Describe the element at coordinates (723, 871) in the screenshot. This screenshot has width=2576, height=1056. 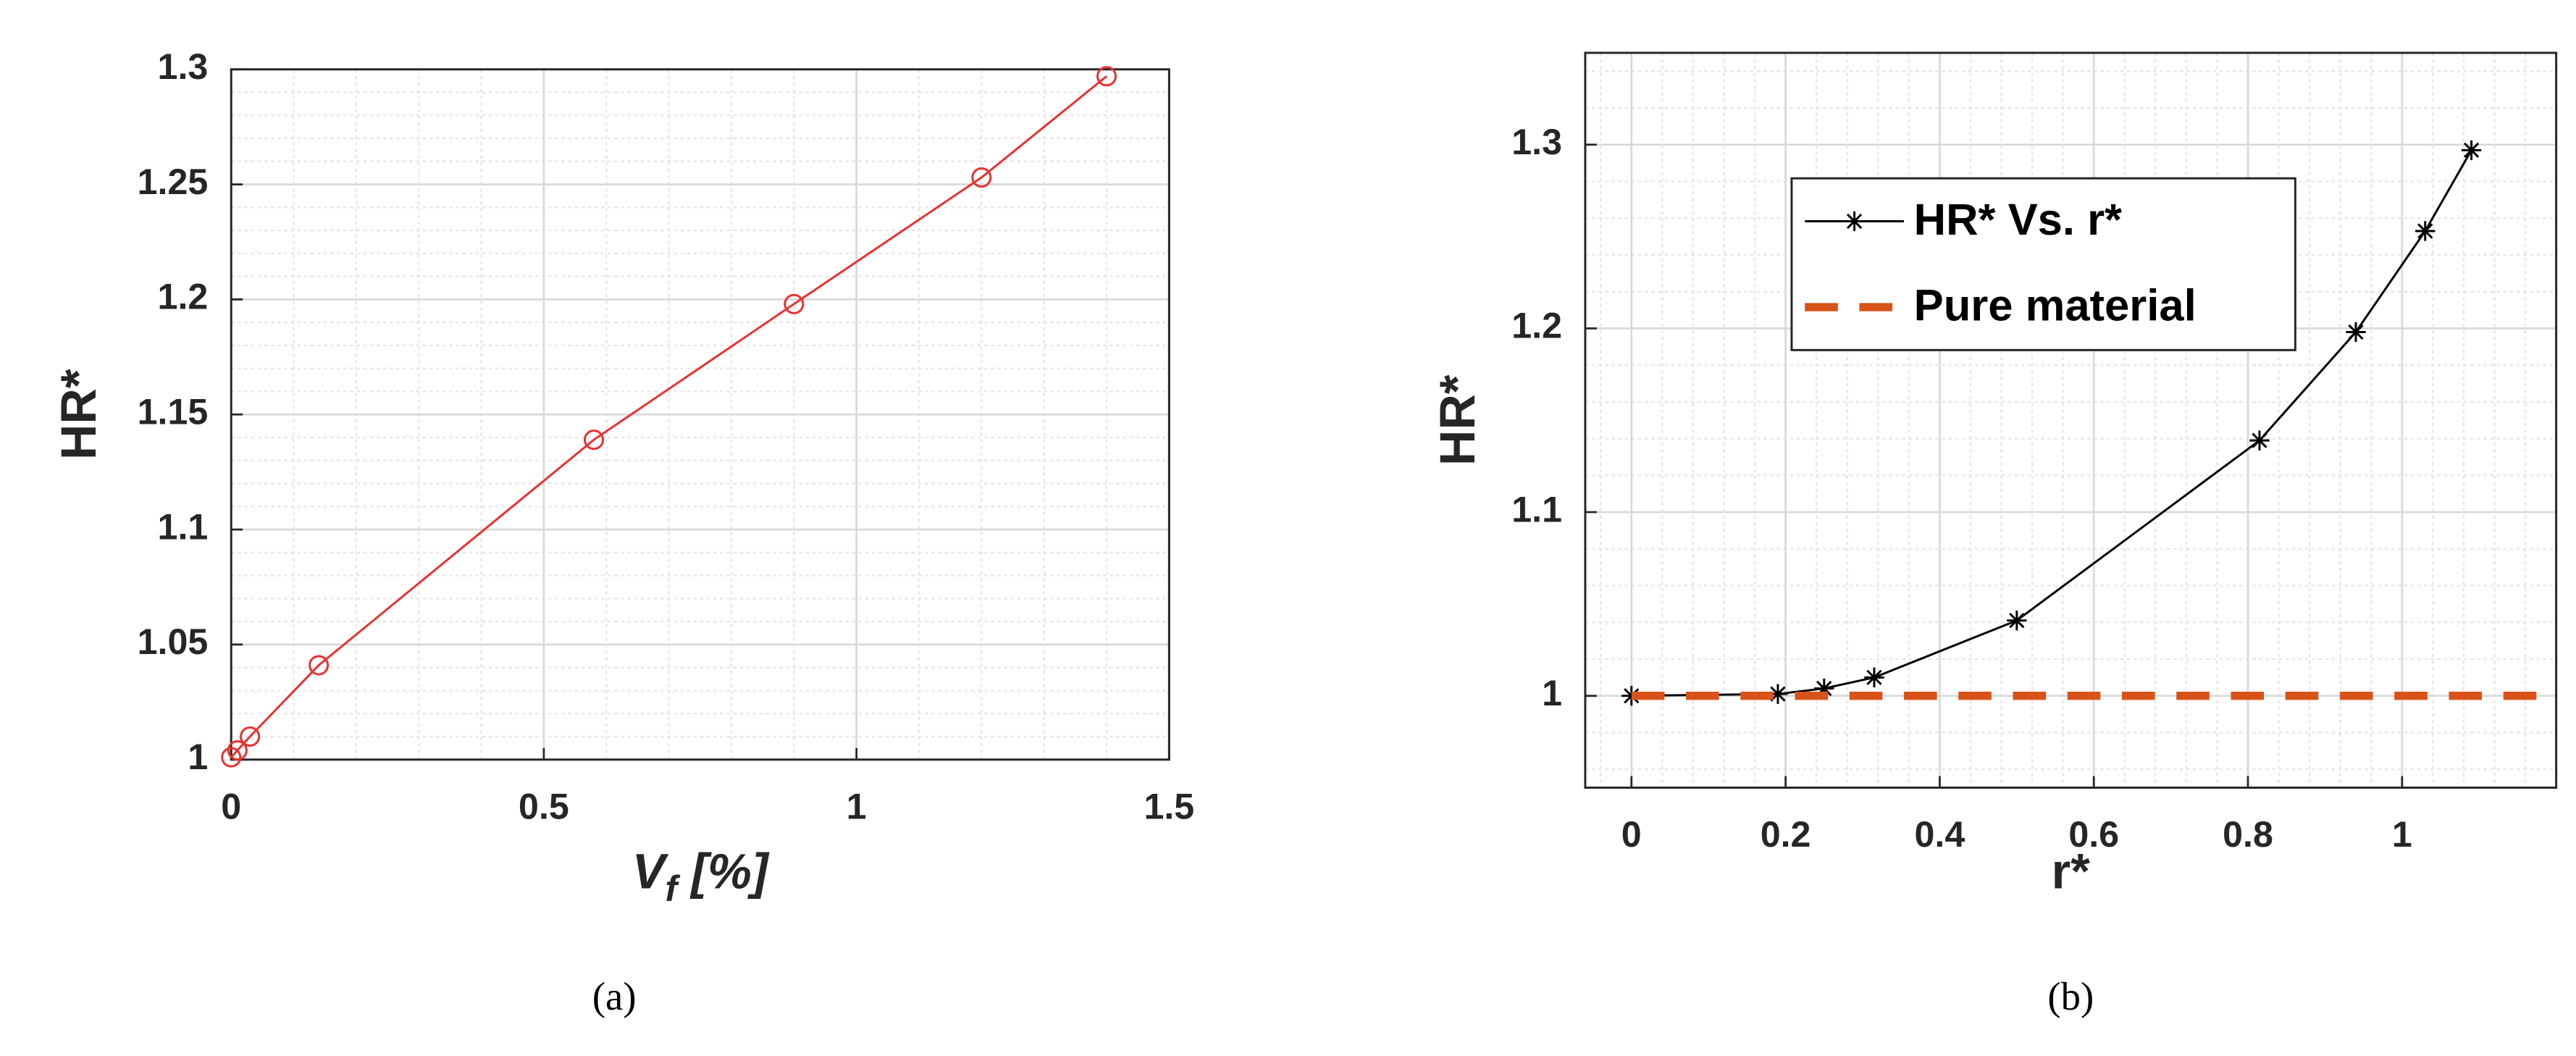
I see `x-axis-label-suffix: [%]` at that location.